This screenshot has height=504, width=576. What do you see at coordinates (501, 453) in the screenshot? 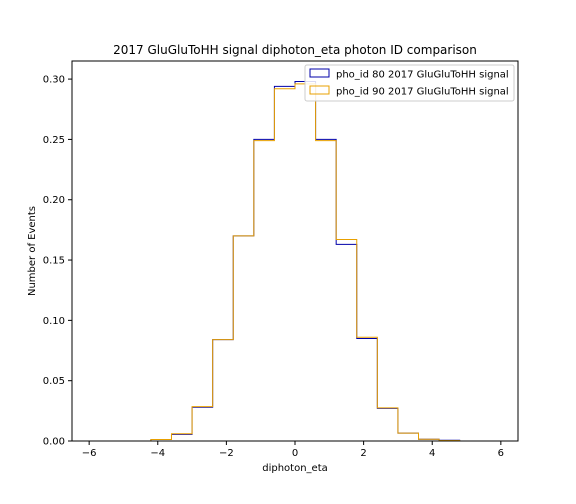
I see `x-tick-label: 6` at bounding box center [501, 453].